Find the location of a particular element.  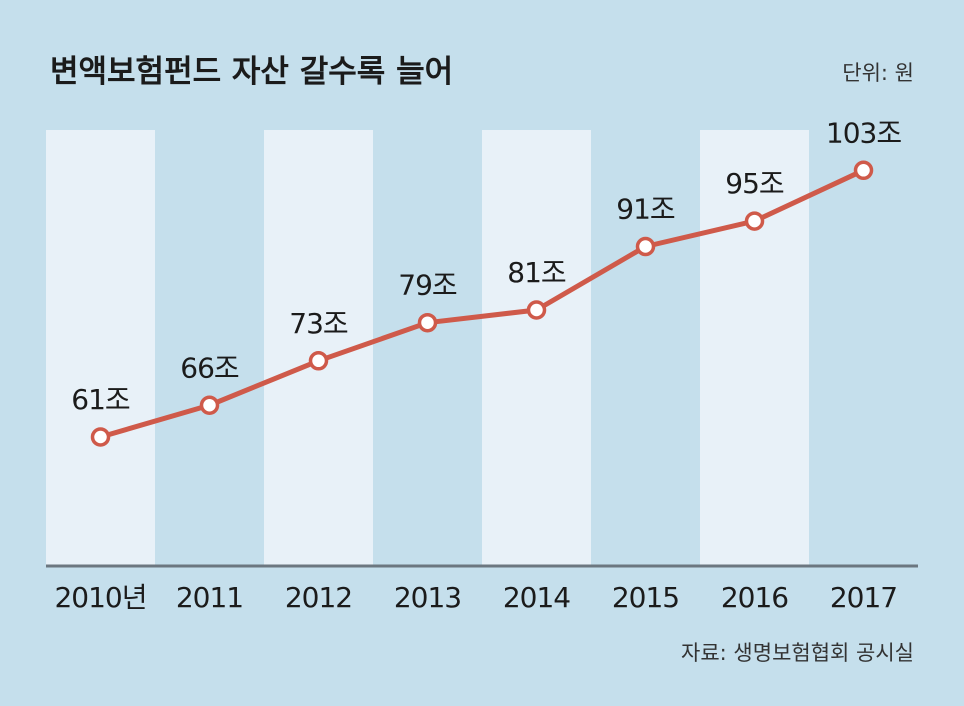

chart-title: 변액보험펀드 자산 갈수록 늘어 is located at coordinates (251, 72).